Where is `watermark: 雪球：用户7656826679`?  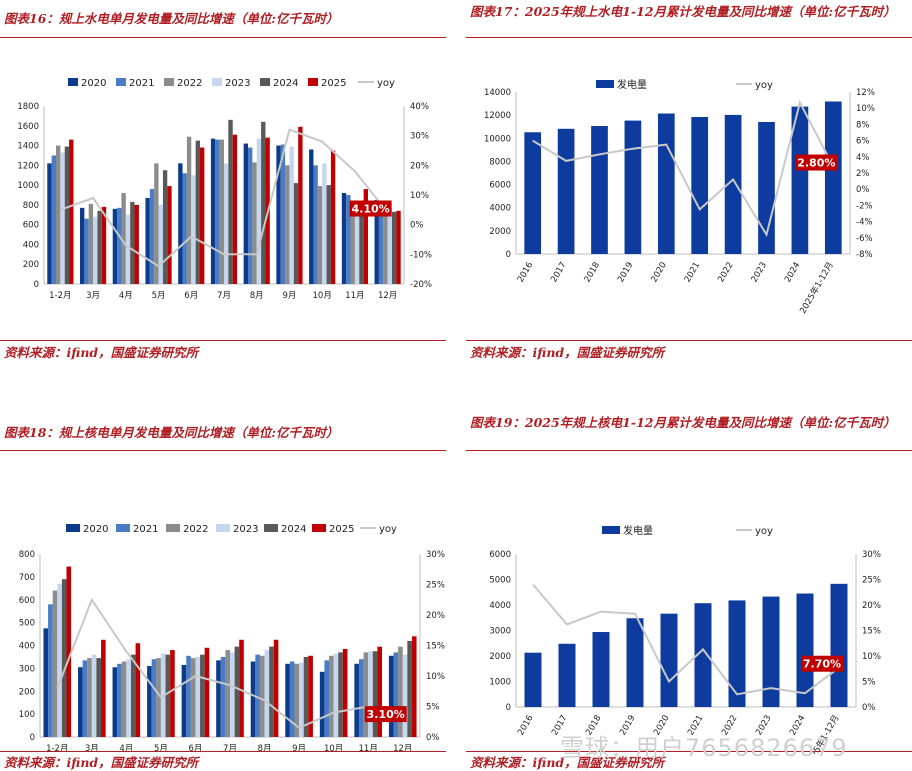
watermark: 雪球：用户7656826679 is located at coordinates (704, 748).